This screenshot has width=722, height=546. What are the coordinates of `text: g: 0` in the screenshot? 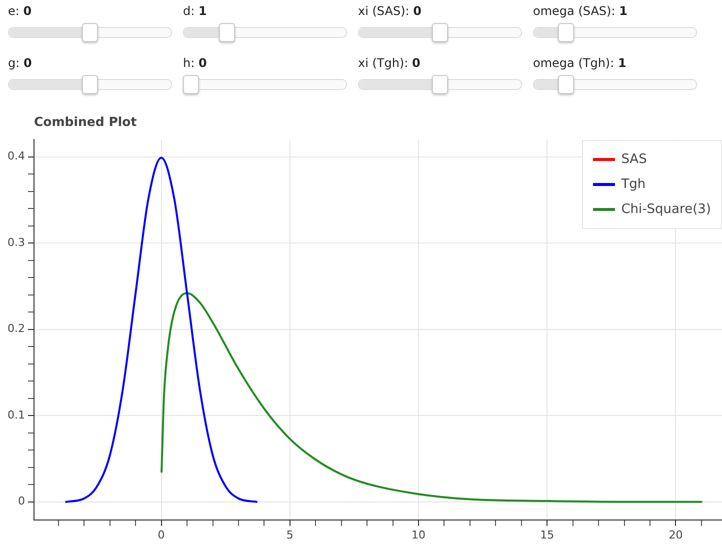 It's located at (20, 63).